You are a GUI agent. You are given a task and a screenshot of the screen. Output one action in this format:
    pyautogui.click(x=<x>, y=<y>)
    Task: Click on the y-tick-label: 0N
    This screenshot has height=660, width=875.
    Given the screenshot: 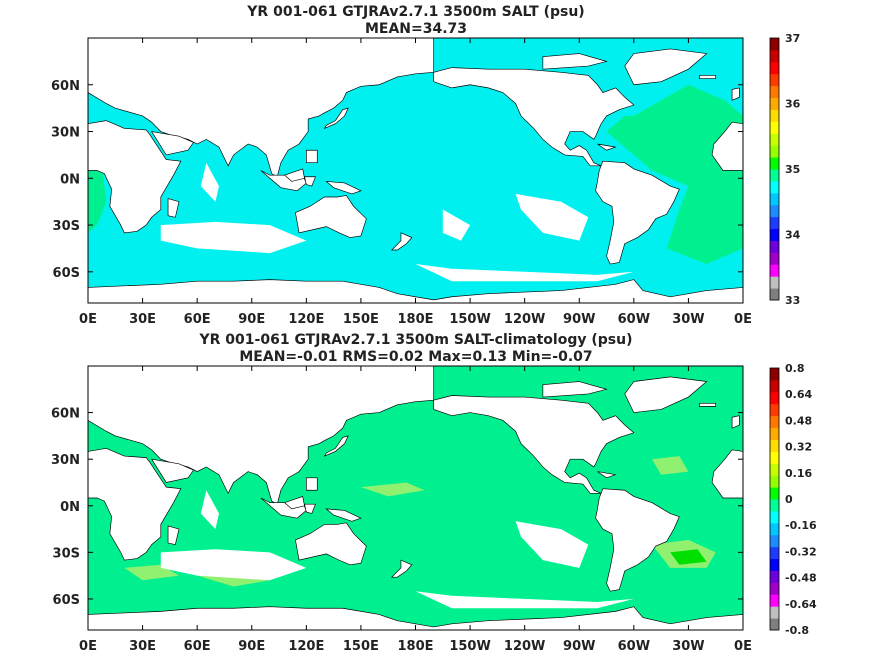 What is the action you would take?
    pyautogui.click(x=70, y=507)
    